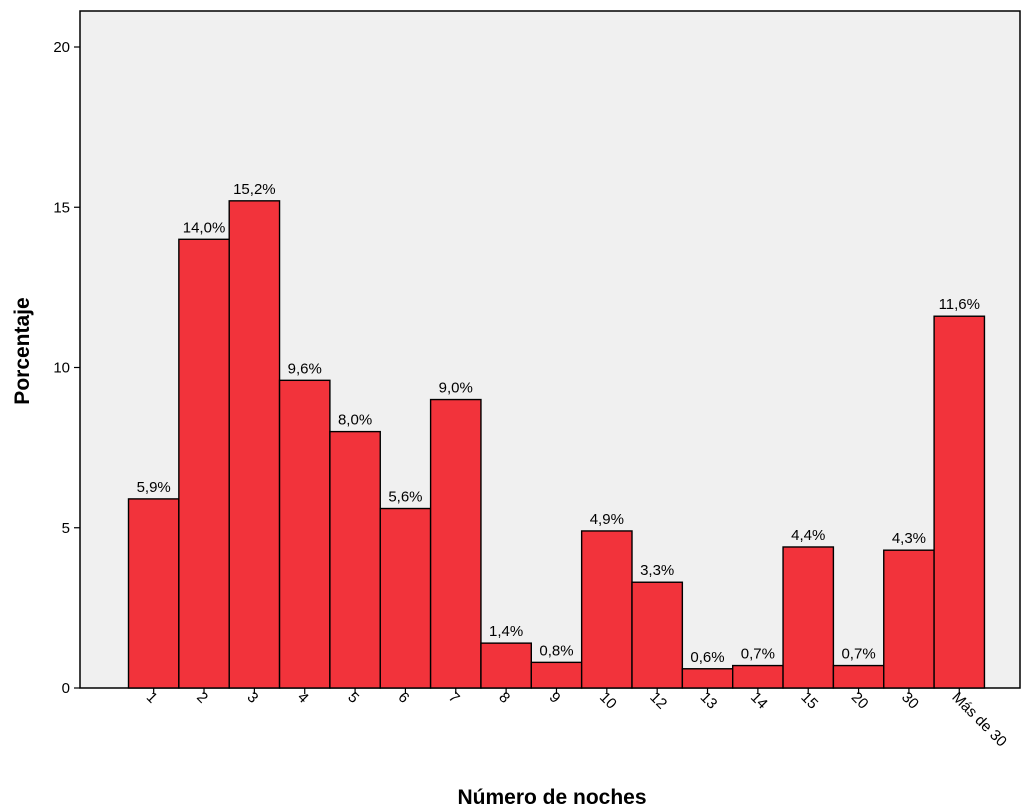 This screenshot has width=1021, height=809. Describe the element at coordinates (454, 698) in the screenshot. I see `x-tick-label: 7` at that location.